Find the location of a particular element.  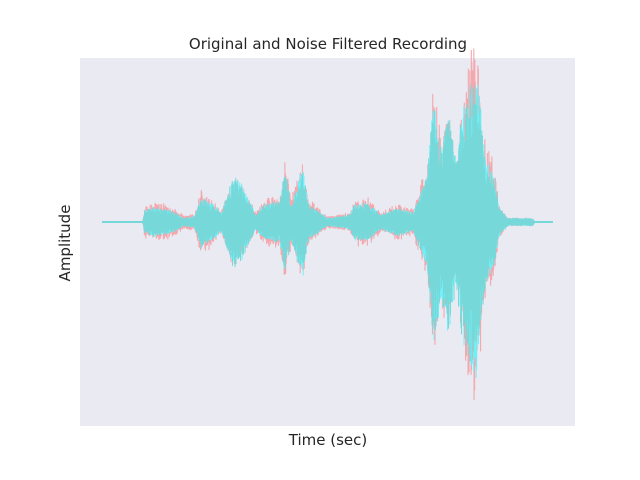

y-axis-label: Amplitude is located at coordinates (65, 243).